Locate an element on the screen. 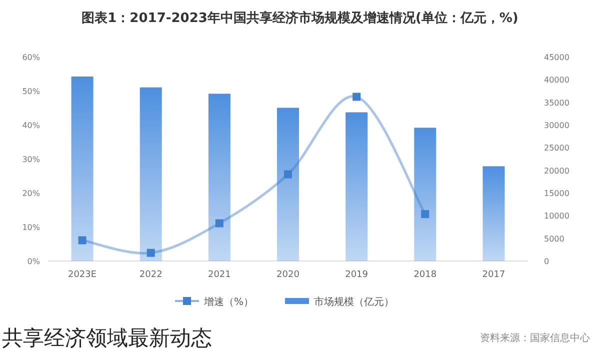  x-tick-label: 2017 is located at coordinates (494, 275).